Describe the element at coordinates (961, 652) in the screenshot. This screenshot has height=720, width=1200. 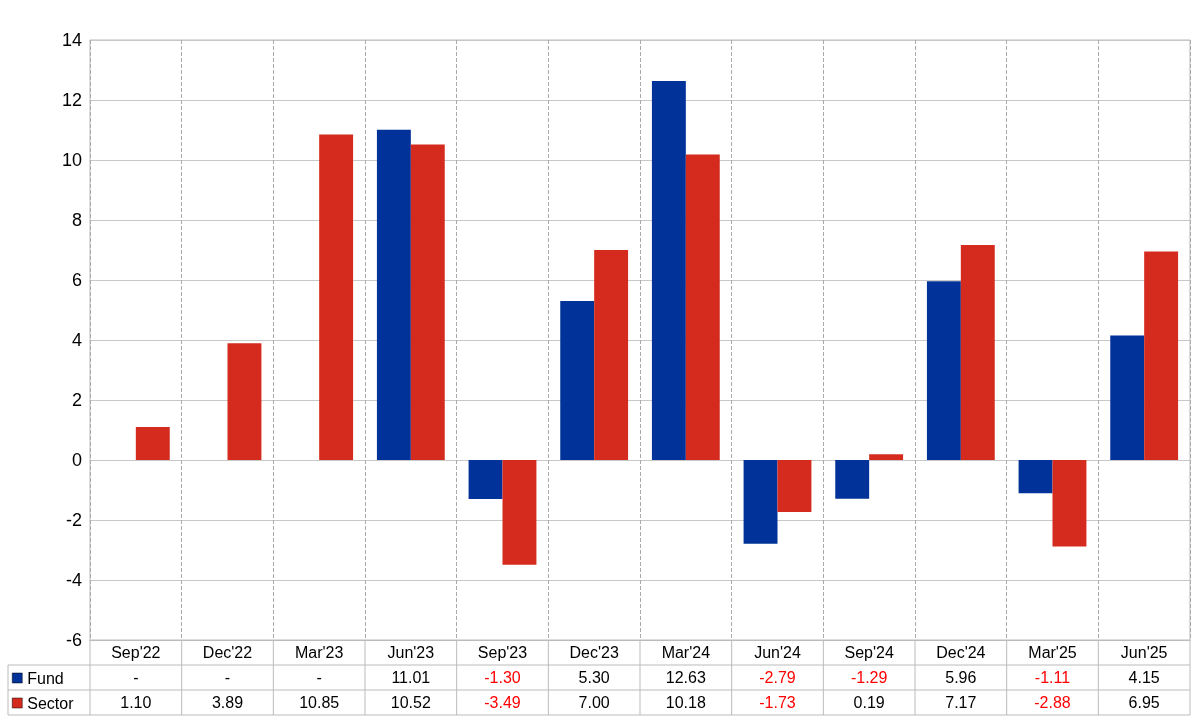
I see `x-tick-label: Dec'24` at that location.